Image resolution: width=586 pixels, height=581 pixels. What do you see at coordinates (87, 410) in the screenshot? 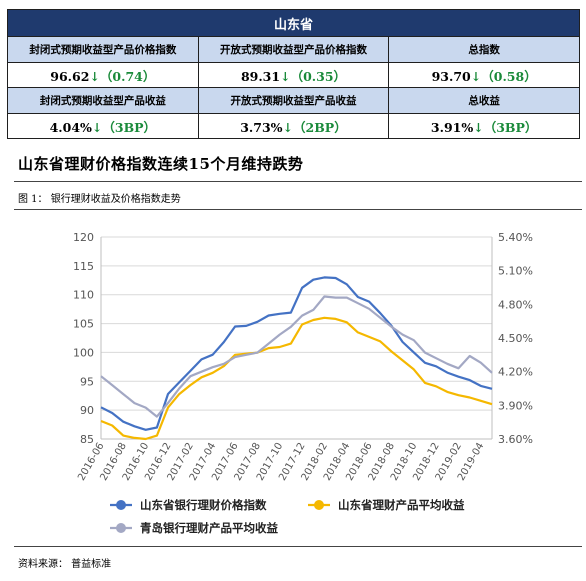
I see `y-left-tick-label: 90` at bounding box center [87, 410].